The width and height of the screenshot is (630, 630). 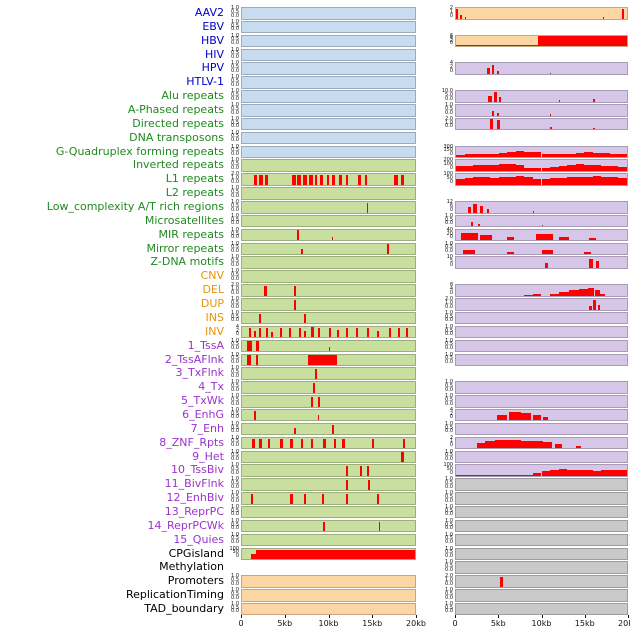 I want to click on x-axis-tick-label: 20kb, so click(x=624, y=624).